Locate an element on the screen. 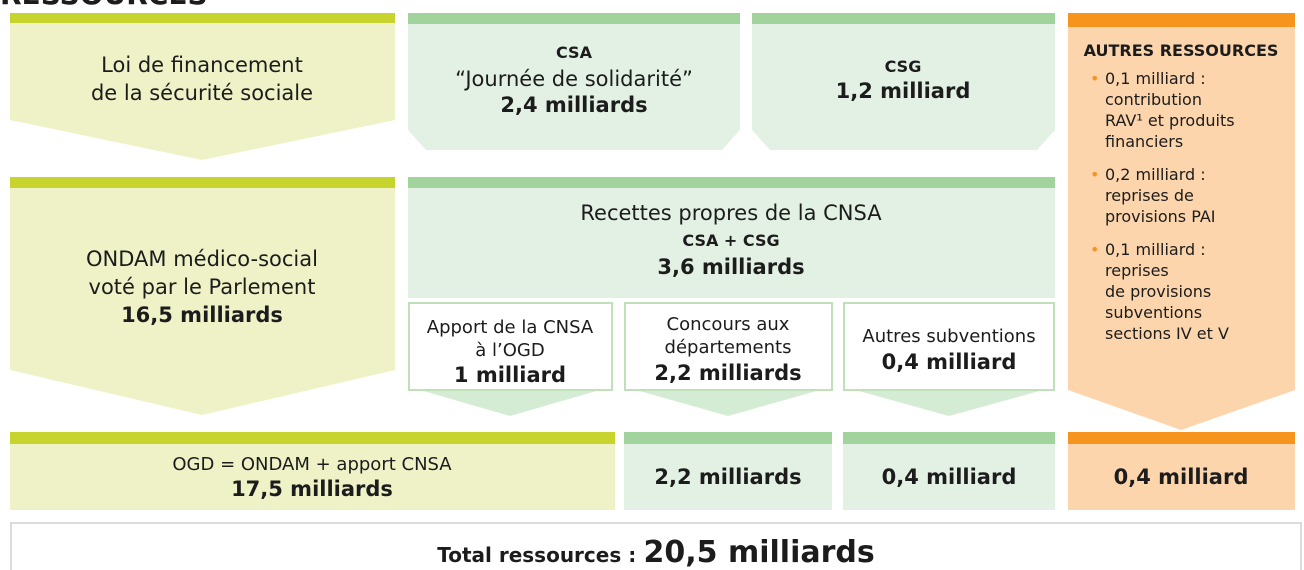  text: Autres subventions is located at coordinates (948, 336).